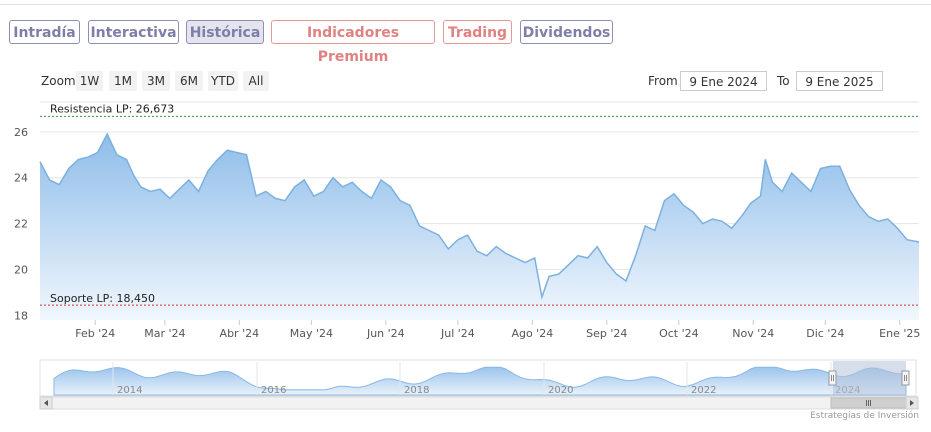 The image size is (931, 432). Describe the element at coordinates (783, 81) in the screenshot. I see `to-label: To` at that location.